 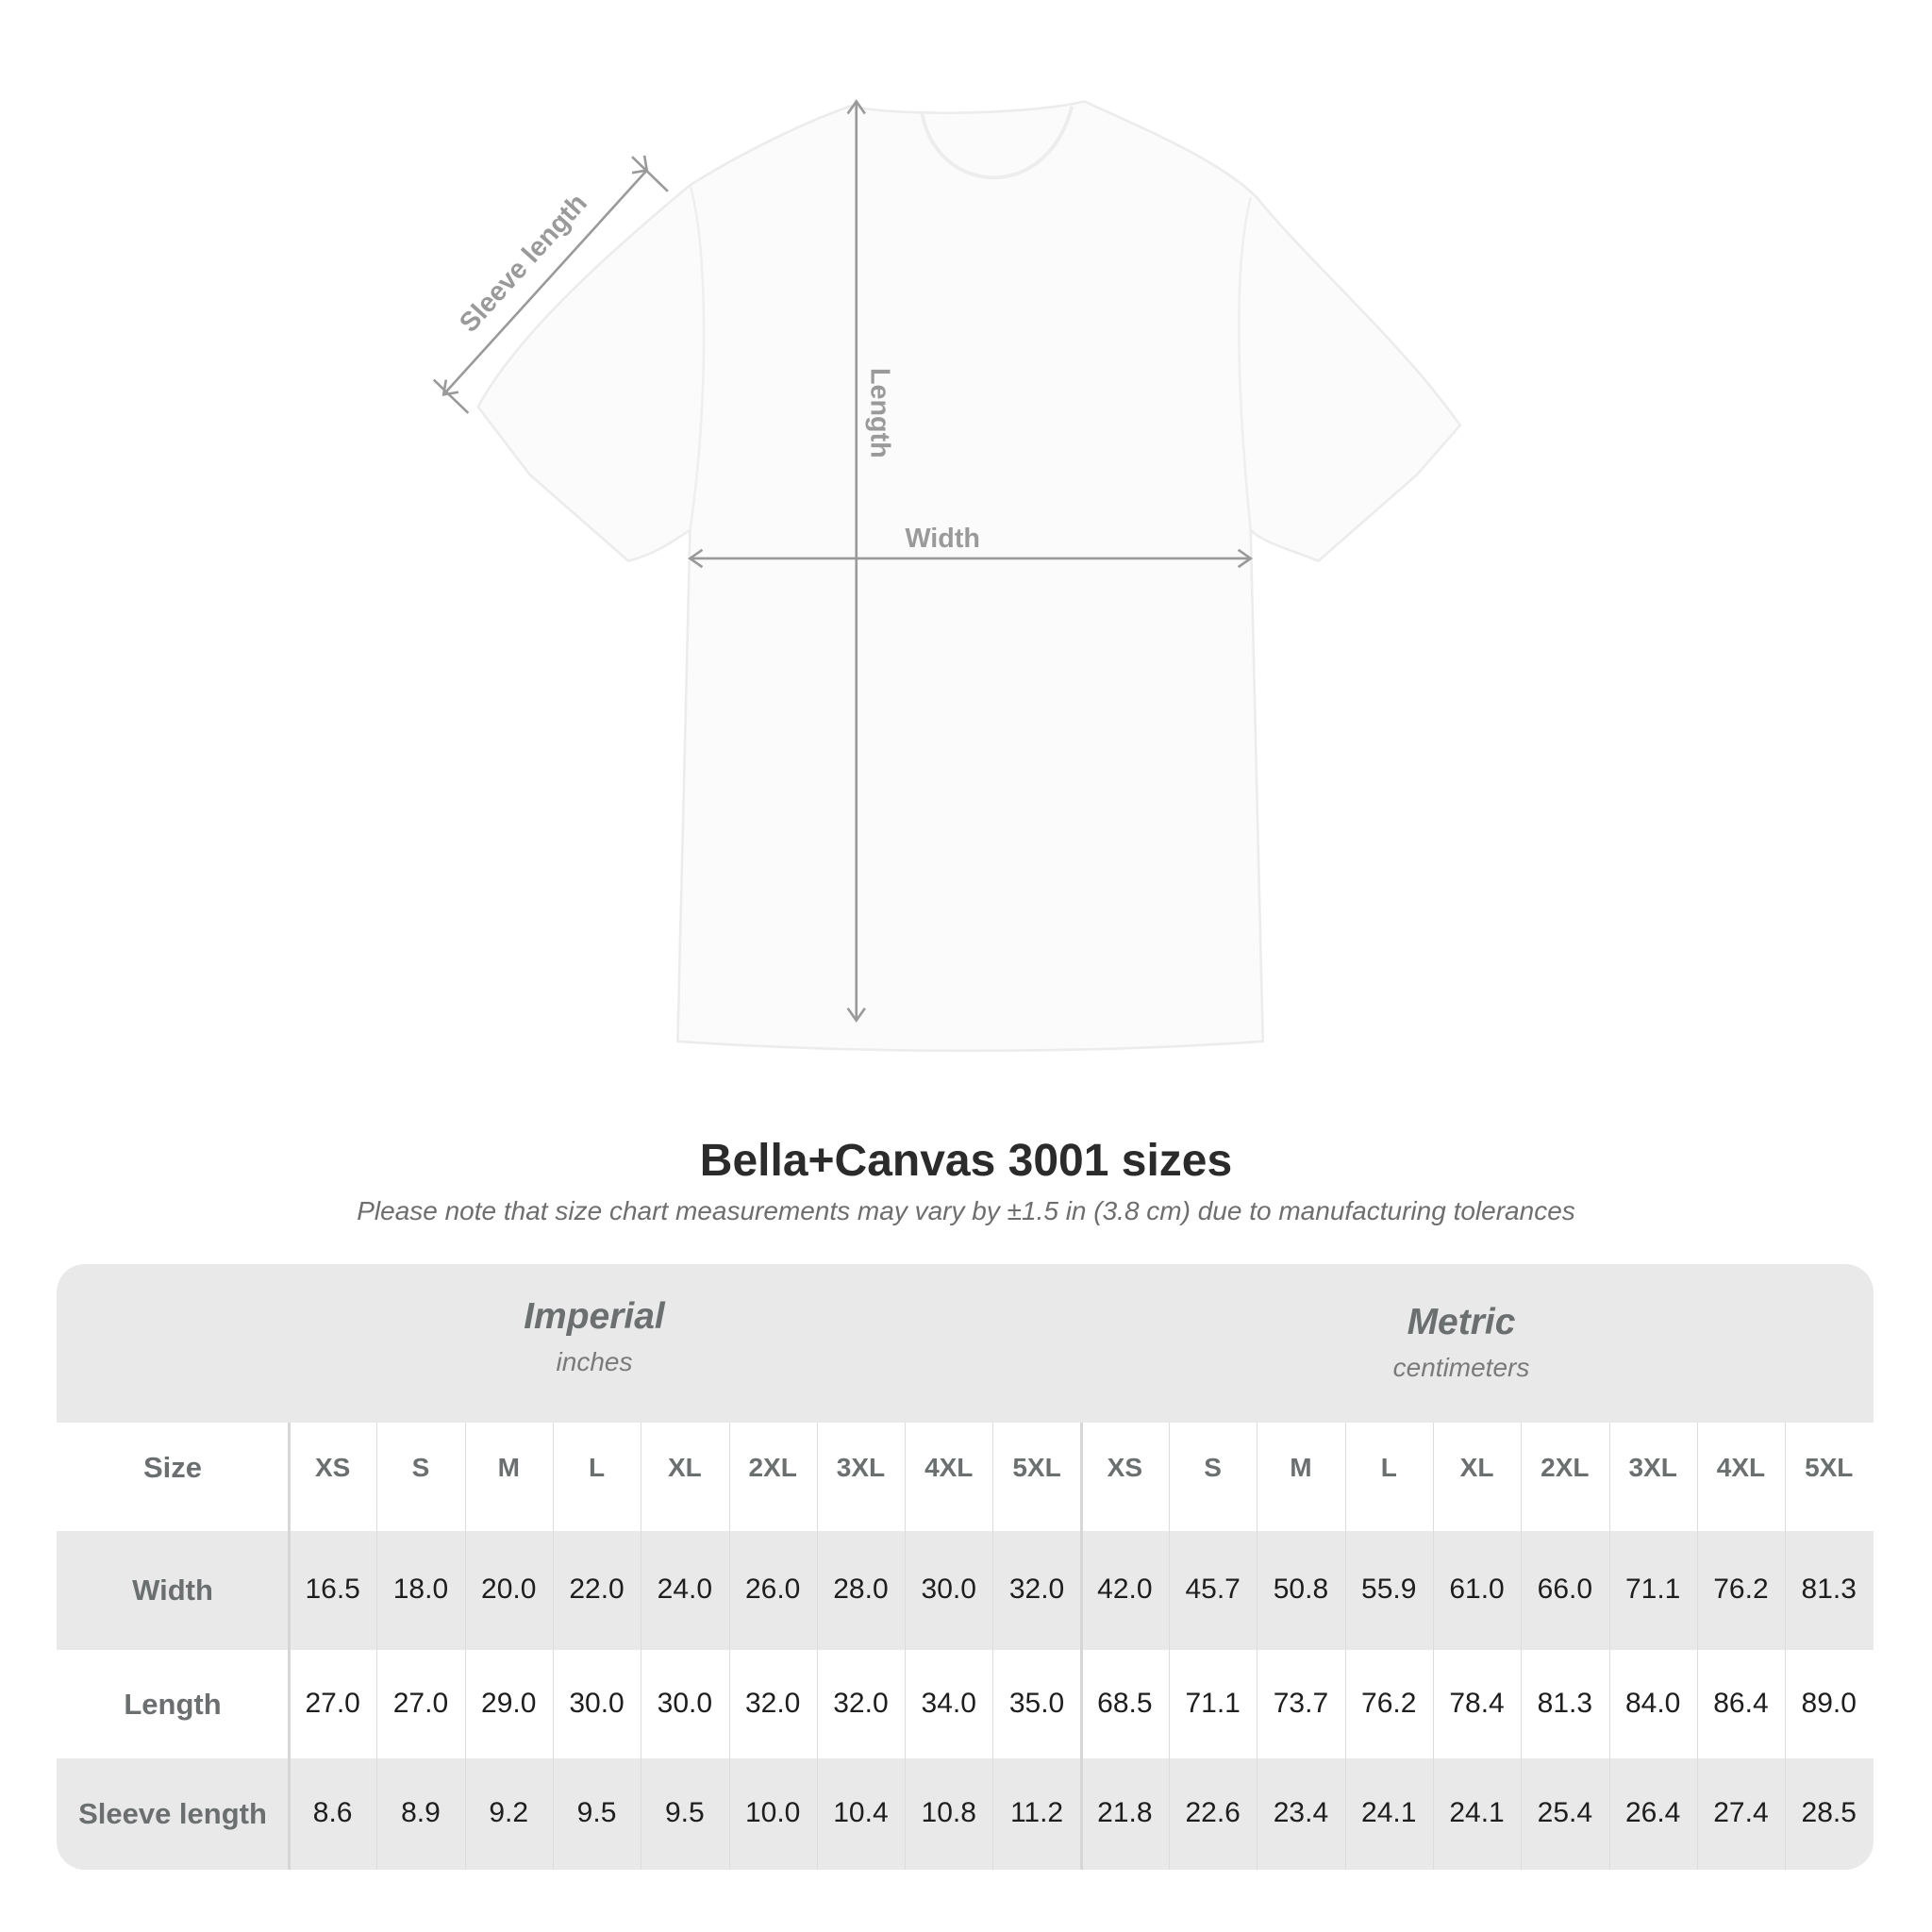 I want to click on table-cell: 10.4, so click(x=861, y=1812).